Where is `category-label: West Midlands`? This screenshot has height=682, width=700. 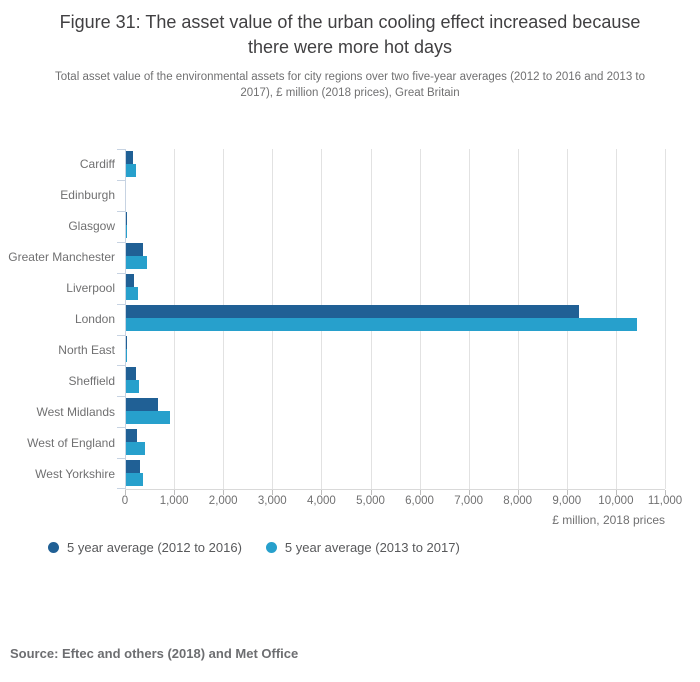
category-label: West Midlands is located at coordinates (75, 411).